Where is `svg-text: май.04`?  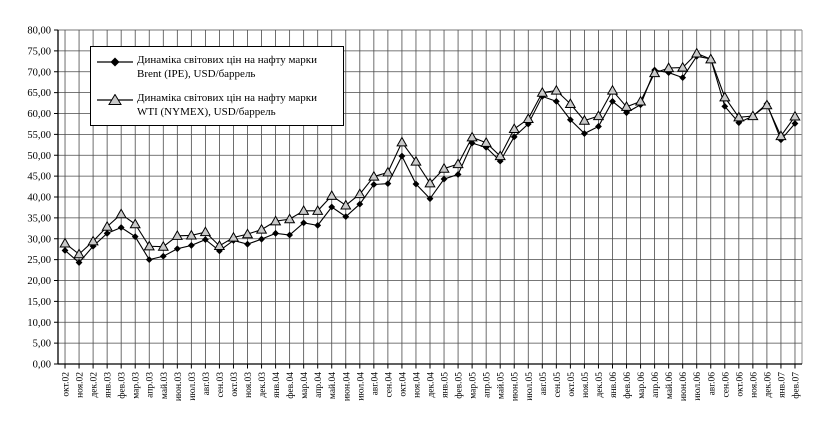 svg-text: май.04 is located at coordinates (332, 385).